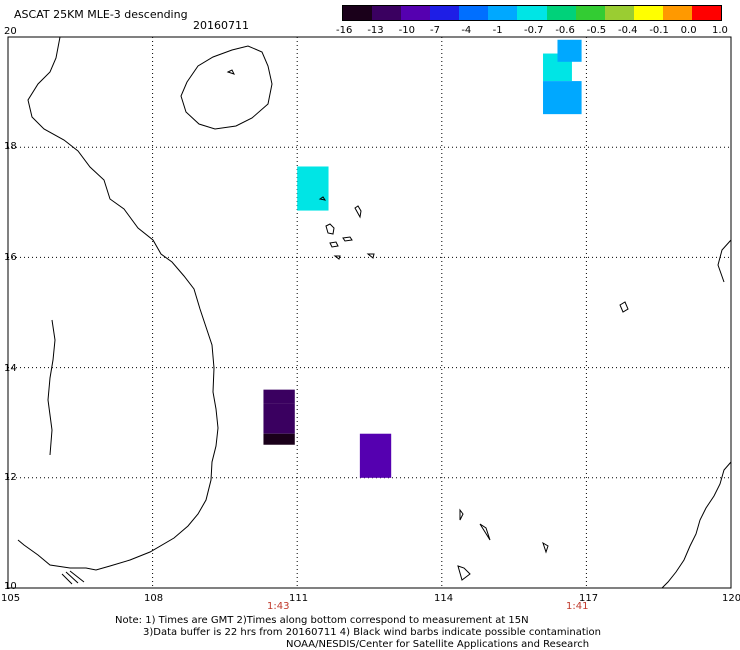 This screenshot has width=740, height=650. I want to click on lon-label: 114, so click(444, 598).